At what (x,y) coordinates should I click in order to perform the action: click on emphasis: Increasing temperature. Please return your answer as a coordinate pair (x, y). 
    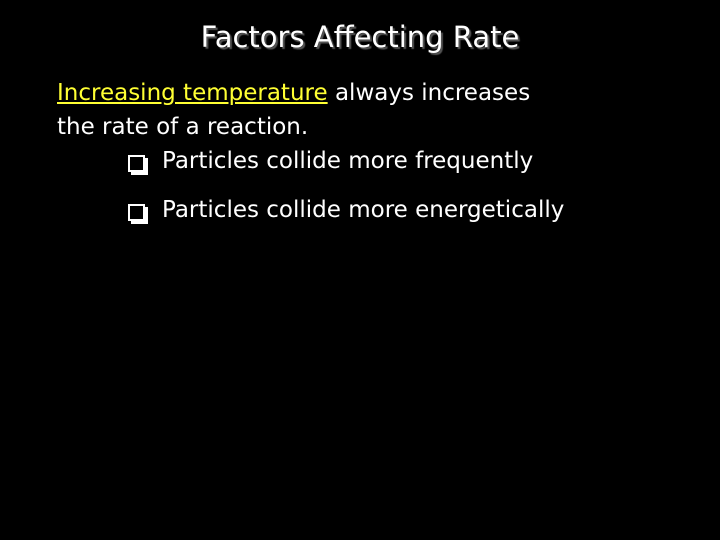
    Looking at the image, I should click on (192, 93).